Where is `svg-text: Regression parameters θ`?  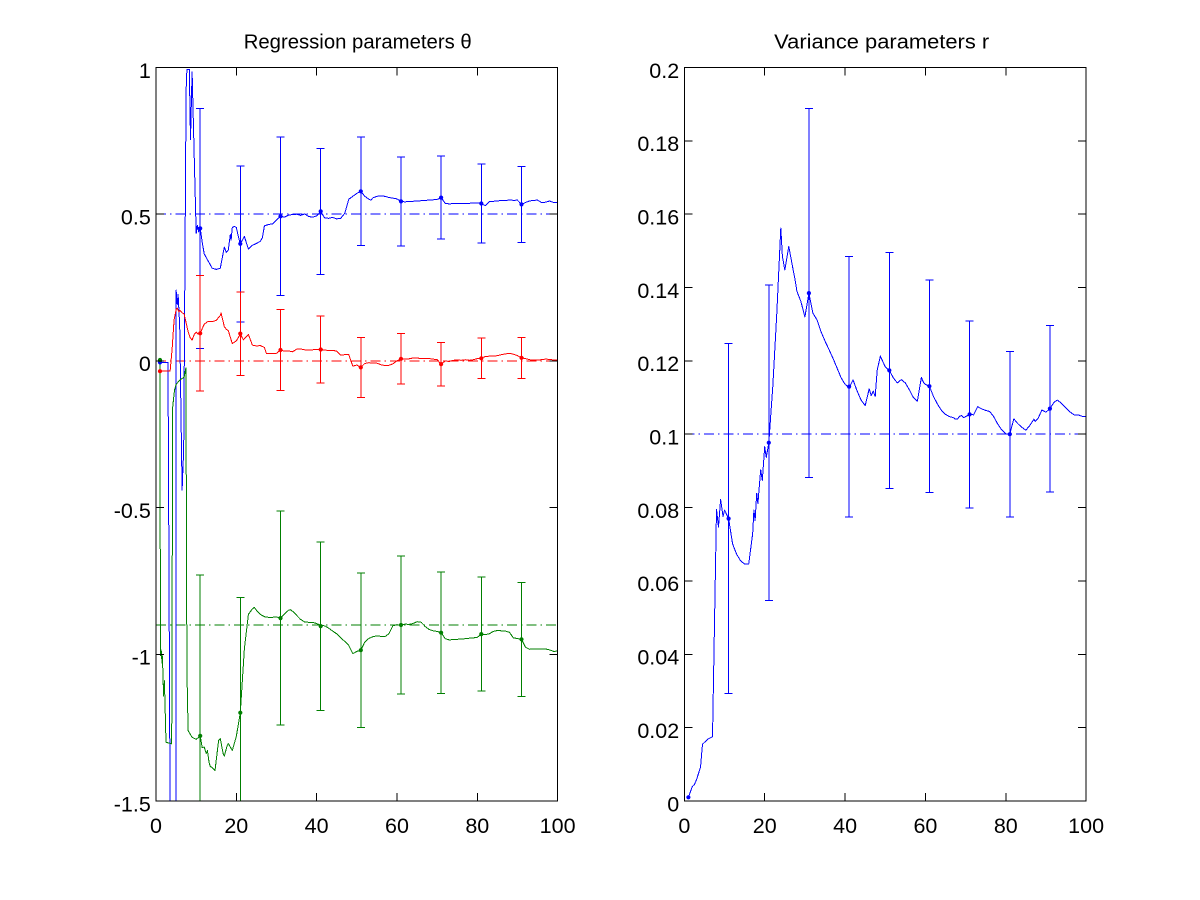 svg-text: Regression parameters θ is located at coordinates (358, 42).